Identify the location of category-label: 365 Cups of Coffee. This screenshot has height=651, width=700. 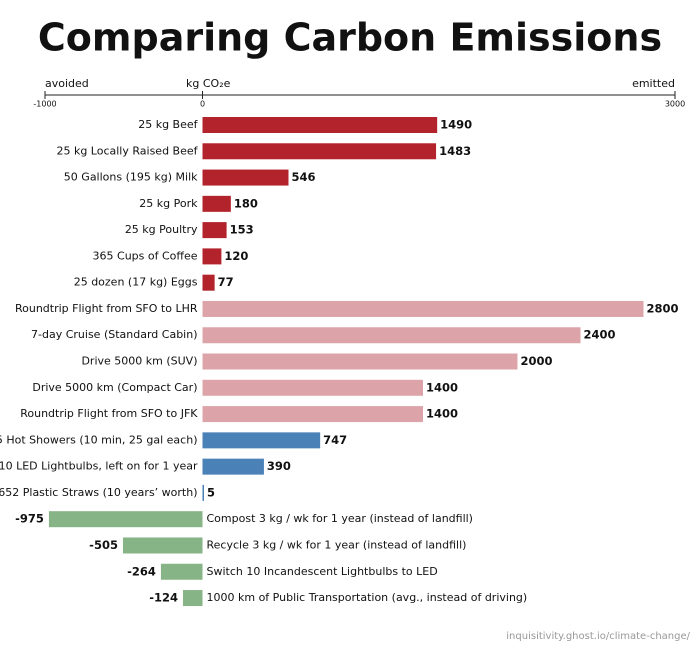
(145, 255).